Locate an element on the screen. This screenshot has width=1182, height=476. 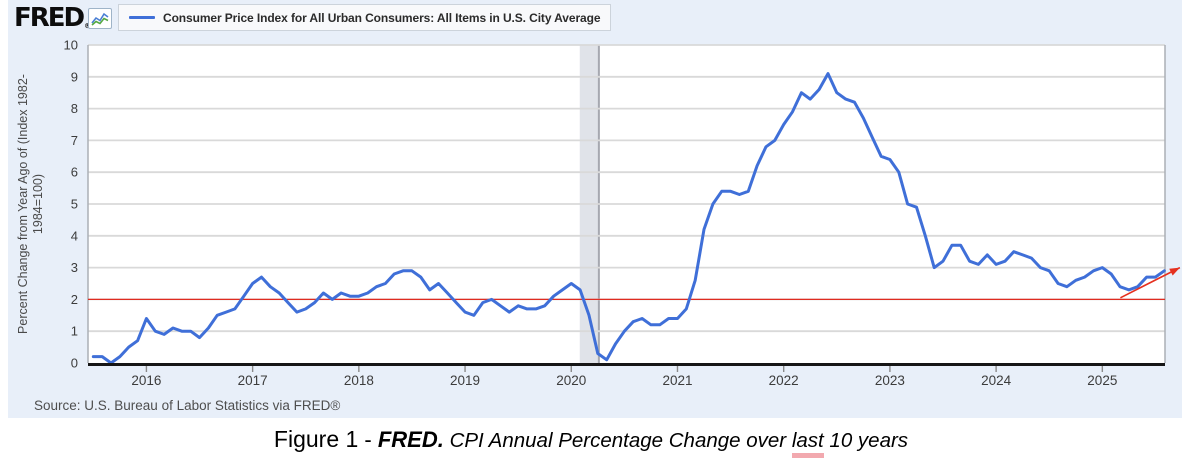
x-tick-label: 2020 is located at coordinates (571, 380).